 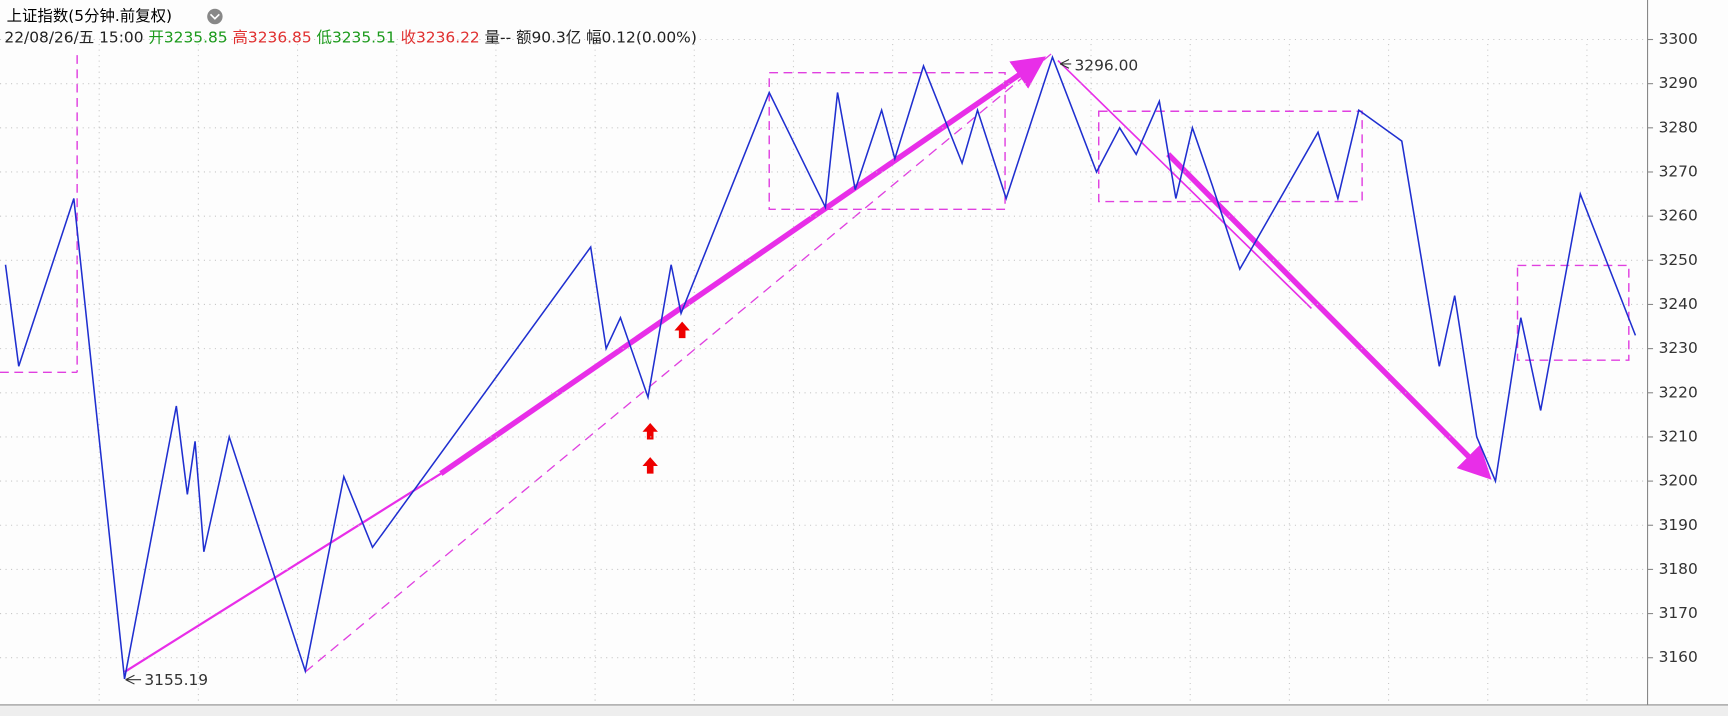 I want to click on amount: 额90.3亿, so click(x=548, y=37).